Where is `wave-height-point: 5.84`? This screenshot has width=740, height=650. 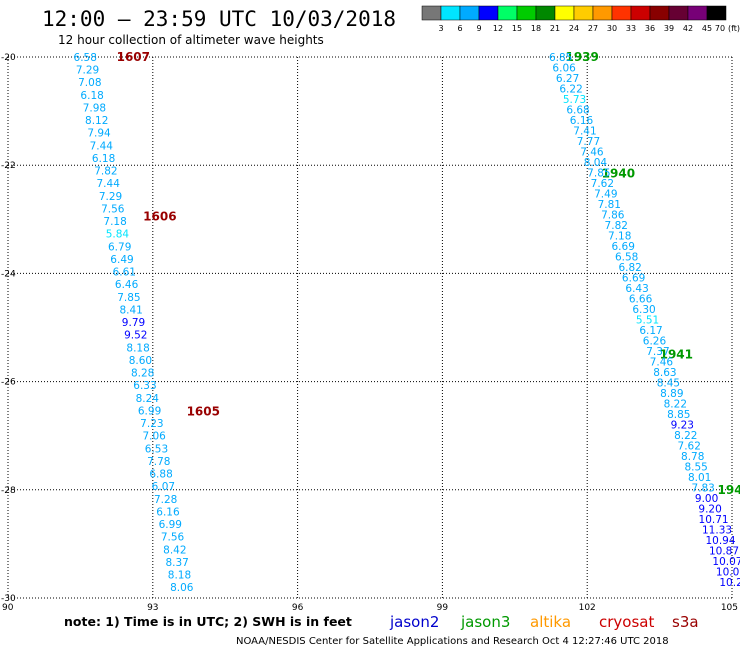 wave-height-point: 5.84 is located at coordinates (118, 235).